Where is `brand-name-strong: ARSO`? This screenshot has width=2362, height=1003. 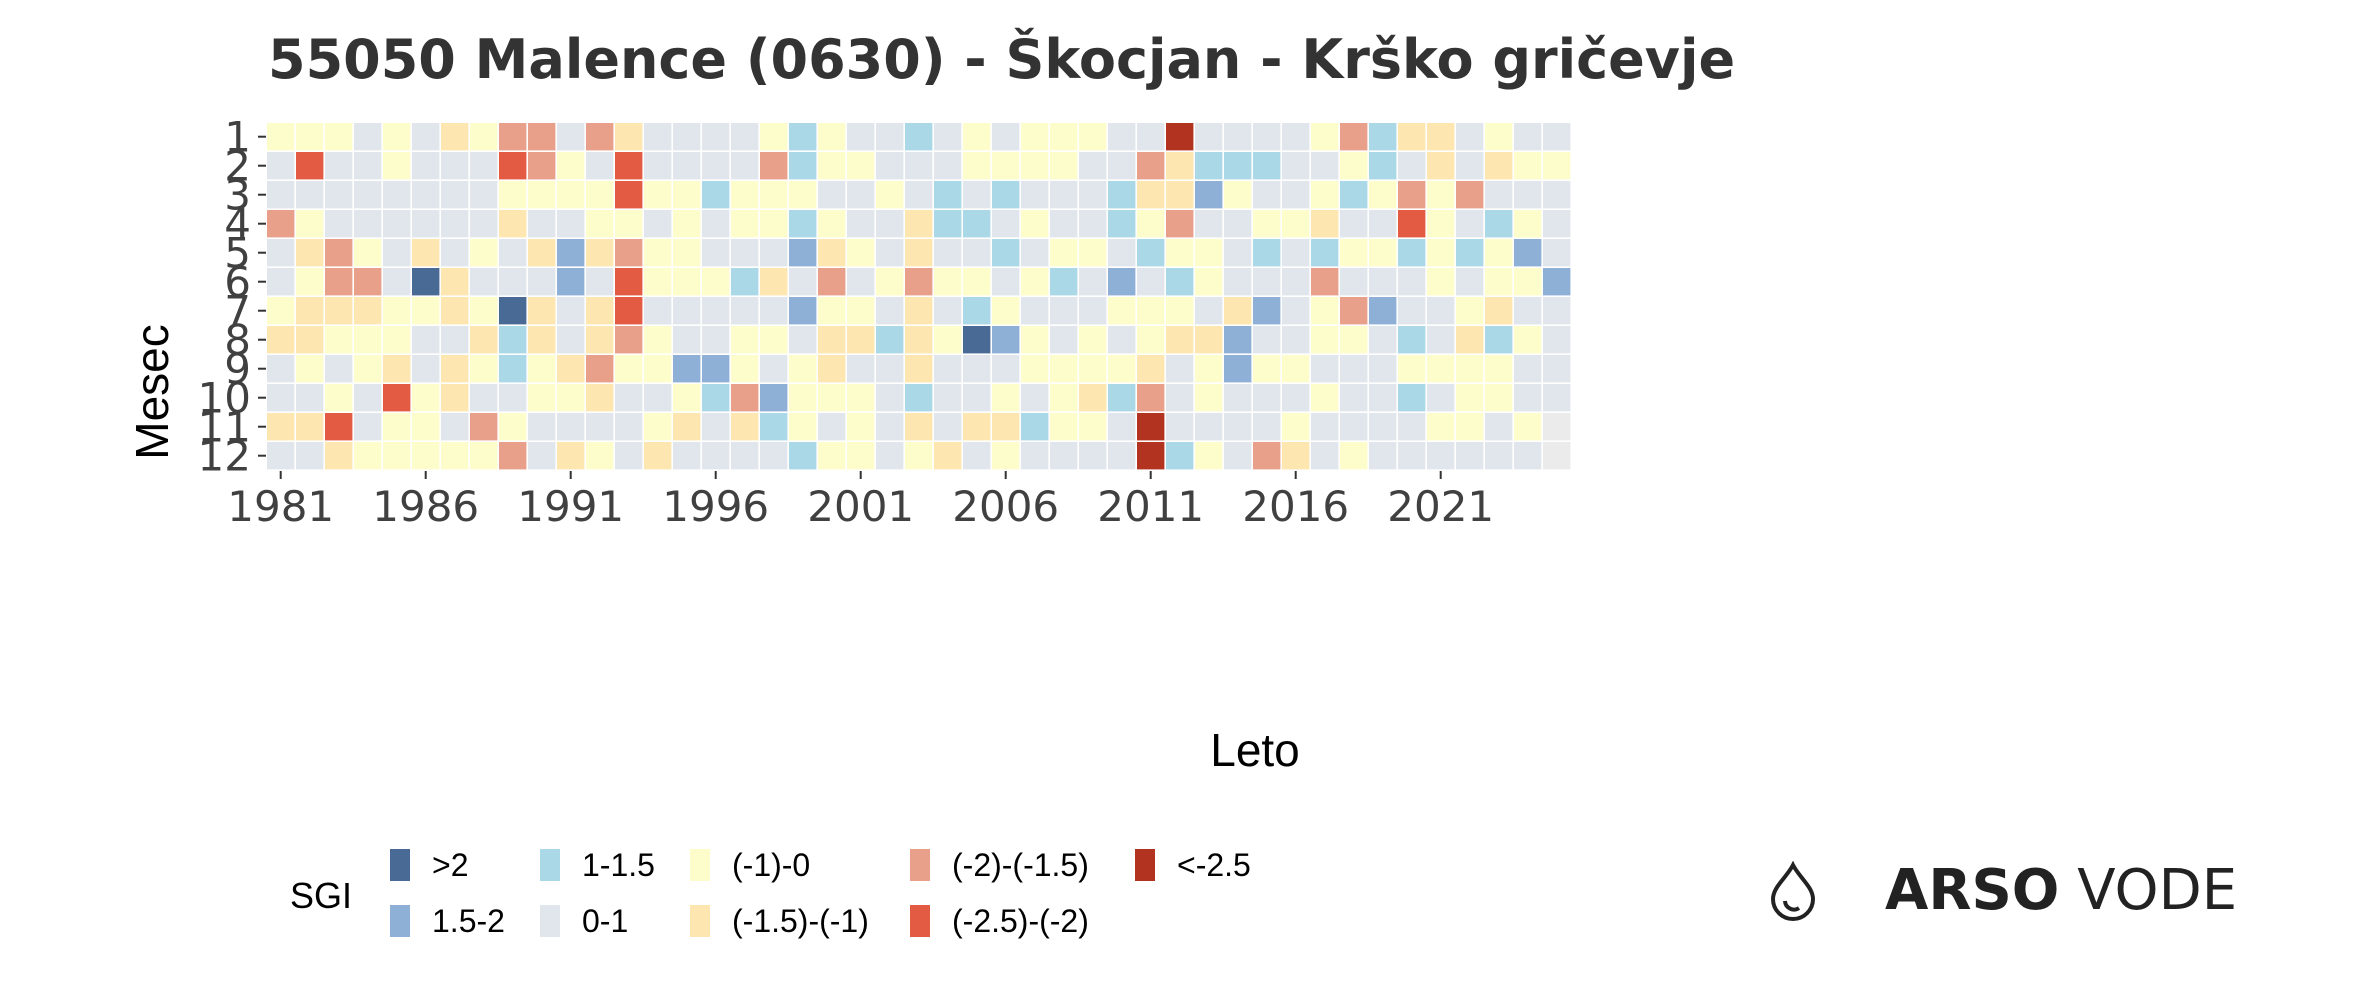
brand-name-strong: ARSO is located at coordinates (1972, 890).